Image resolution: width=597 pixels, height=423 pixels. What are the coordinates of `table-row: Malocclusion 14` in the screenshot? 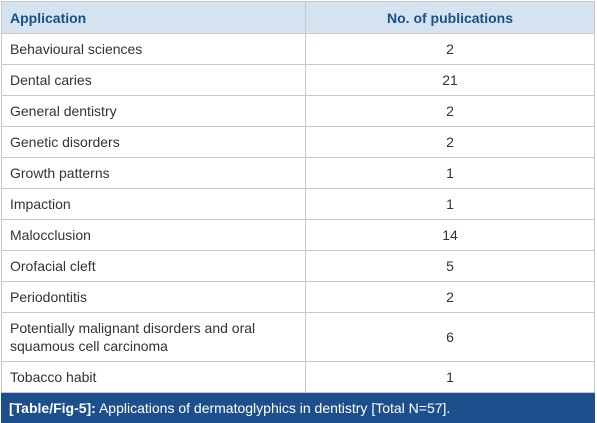 It's located at (298, 235).